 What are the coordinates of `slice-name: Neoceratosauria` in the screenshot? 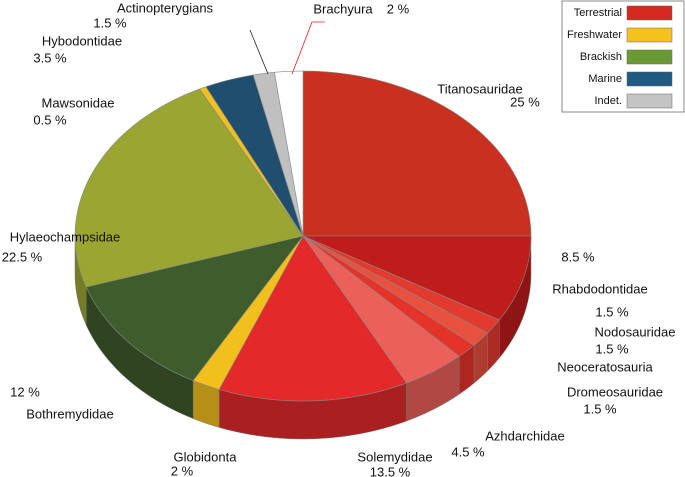 It's located at (605, 366).